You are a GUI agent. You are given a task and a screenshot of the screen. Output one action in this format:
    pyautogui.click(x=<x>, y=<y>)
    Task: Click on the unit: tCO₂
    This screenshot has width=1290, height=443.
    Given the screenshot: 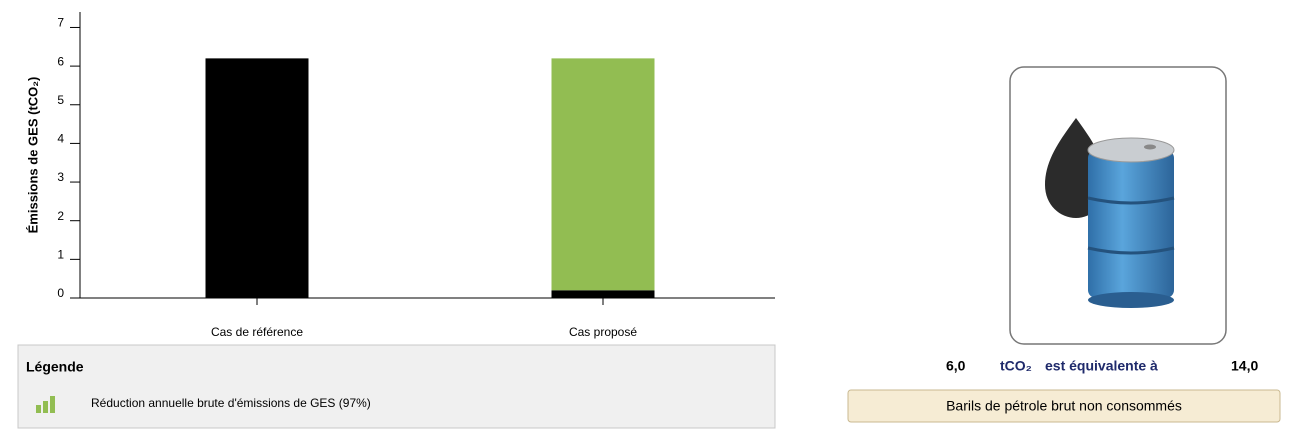 What is the action you would take?
    pyautogui.click(x=1016, y=366)
    